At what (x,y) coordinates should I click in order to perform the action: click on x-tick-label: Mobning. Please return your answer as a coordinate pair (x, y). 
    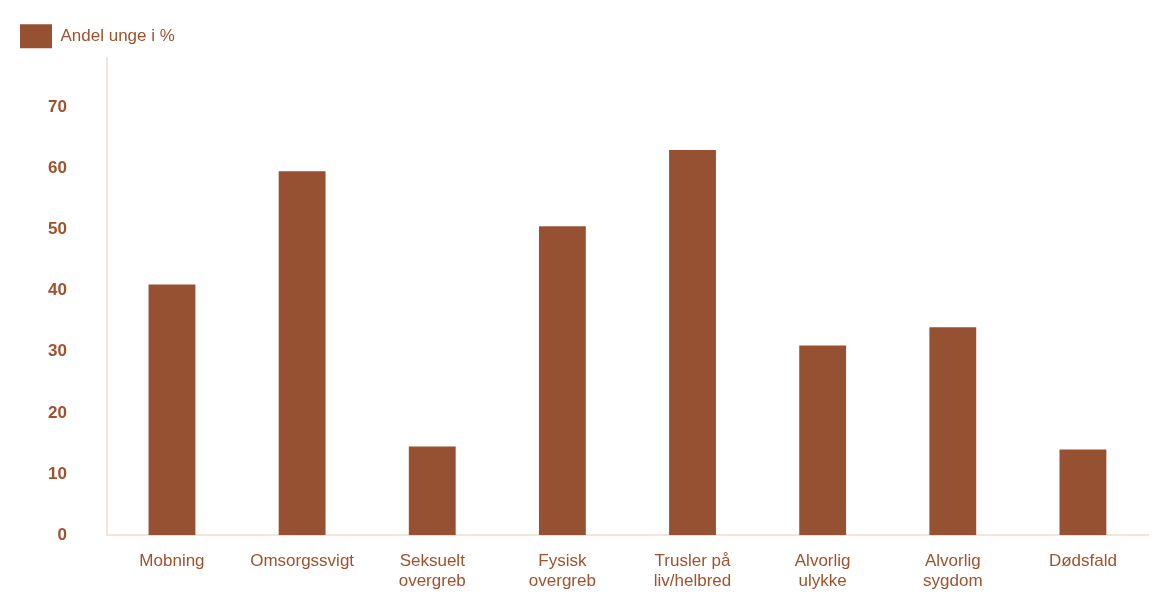
    Looking at the image, I should click on (172, 561).